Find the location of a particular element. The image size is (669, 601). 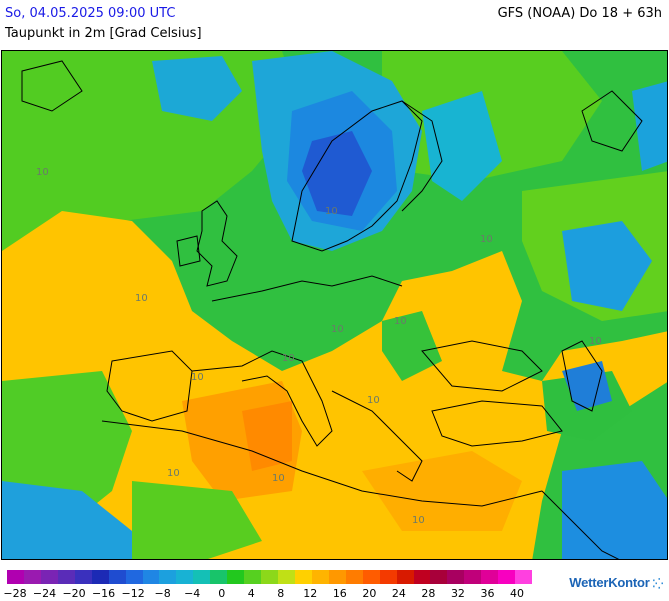

region-east-med-orange is located at coordinates (442, 491).